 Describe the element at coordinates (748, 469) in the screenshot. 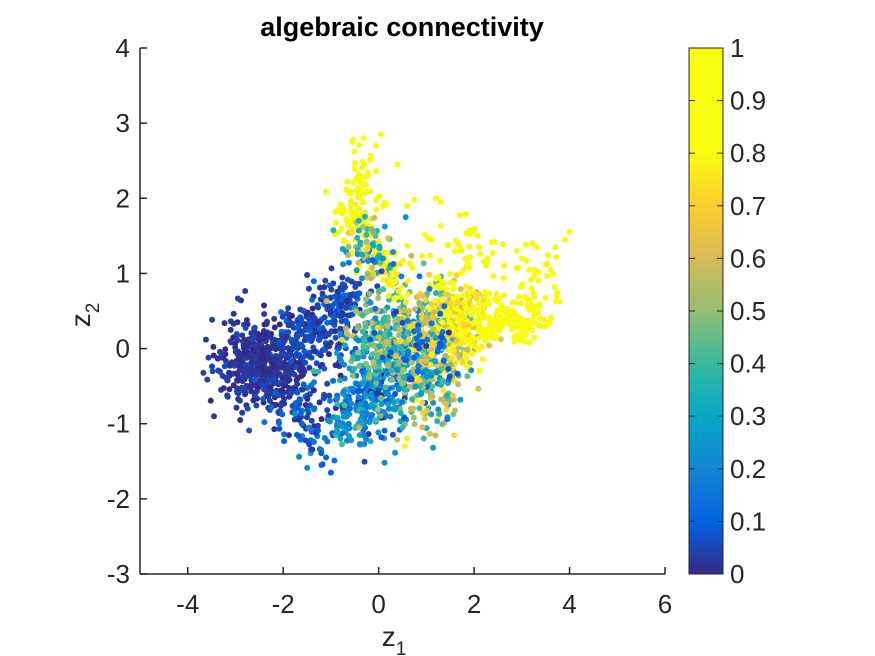

I see `colorbar-tick-label: 0.2` at that location.